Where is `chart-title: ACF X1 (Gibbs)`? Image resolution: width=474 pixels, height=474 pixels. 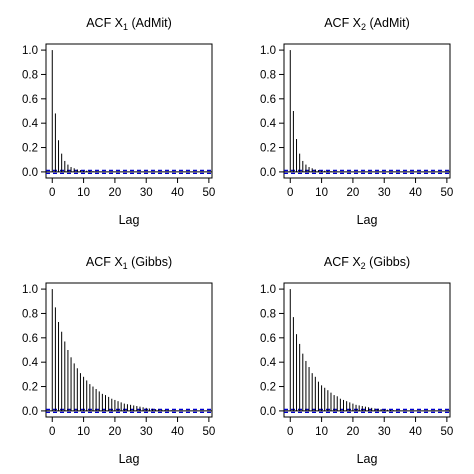
chart-title: ACF X1 (Gibbs) is located at coordinates (129, 263).